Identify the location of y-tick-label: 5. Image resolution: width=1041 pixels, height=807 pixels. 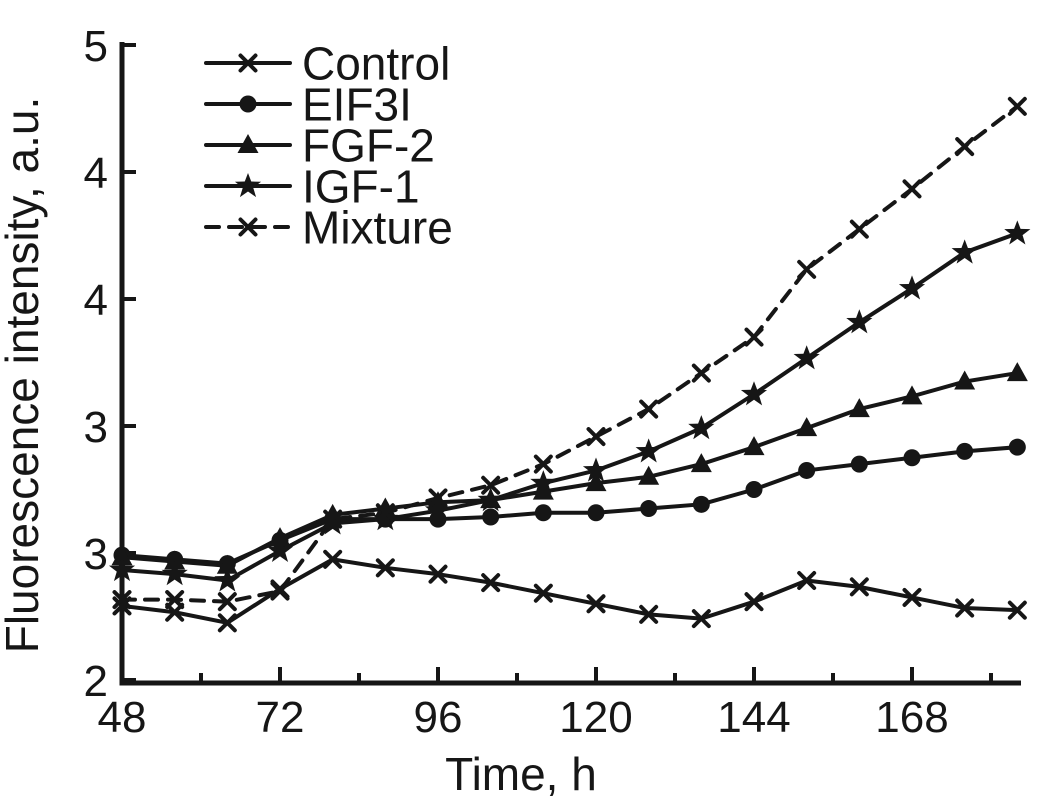
(96, 46).